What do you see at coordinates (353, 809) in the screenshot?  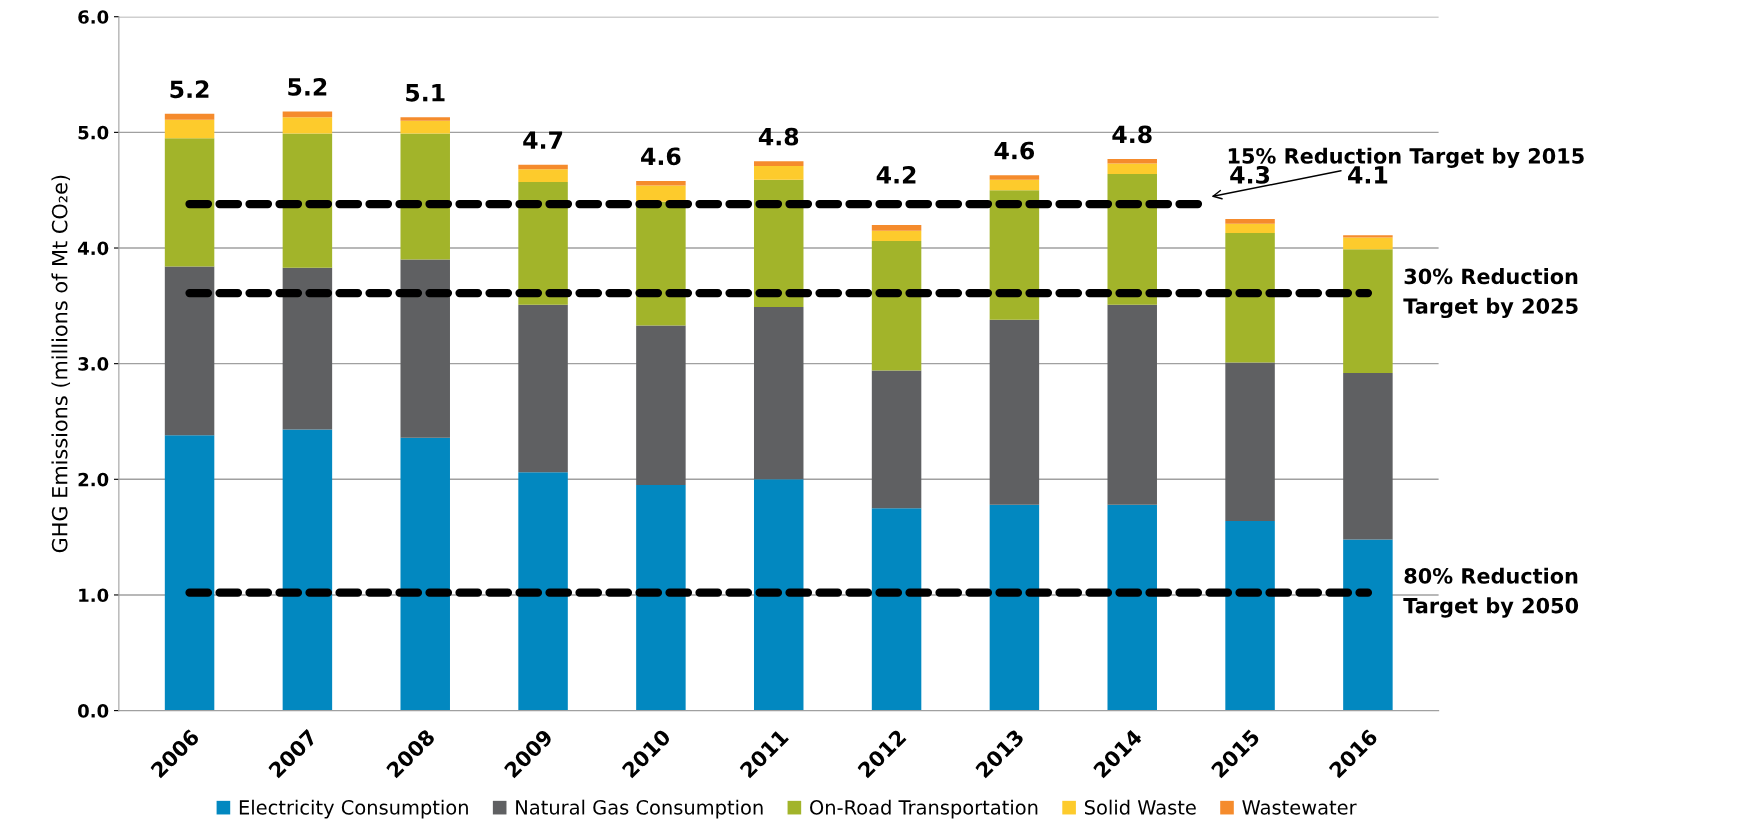 I see `legend-label: Electricity Consumption` at bounding box center [353, 809].